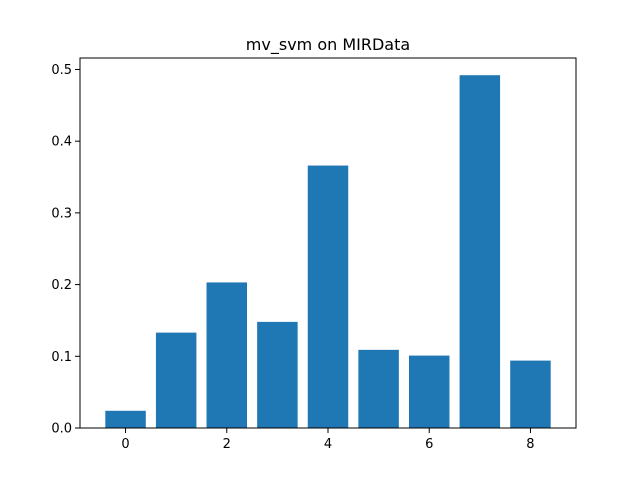 Image resolution: width=640 pixels, height=480 pixels. I want to click on y-tick-label-0: 0.0, so click(61, 429).